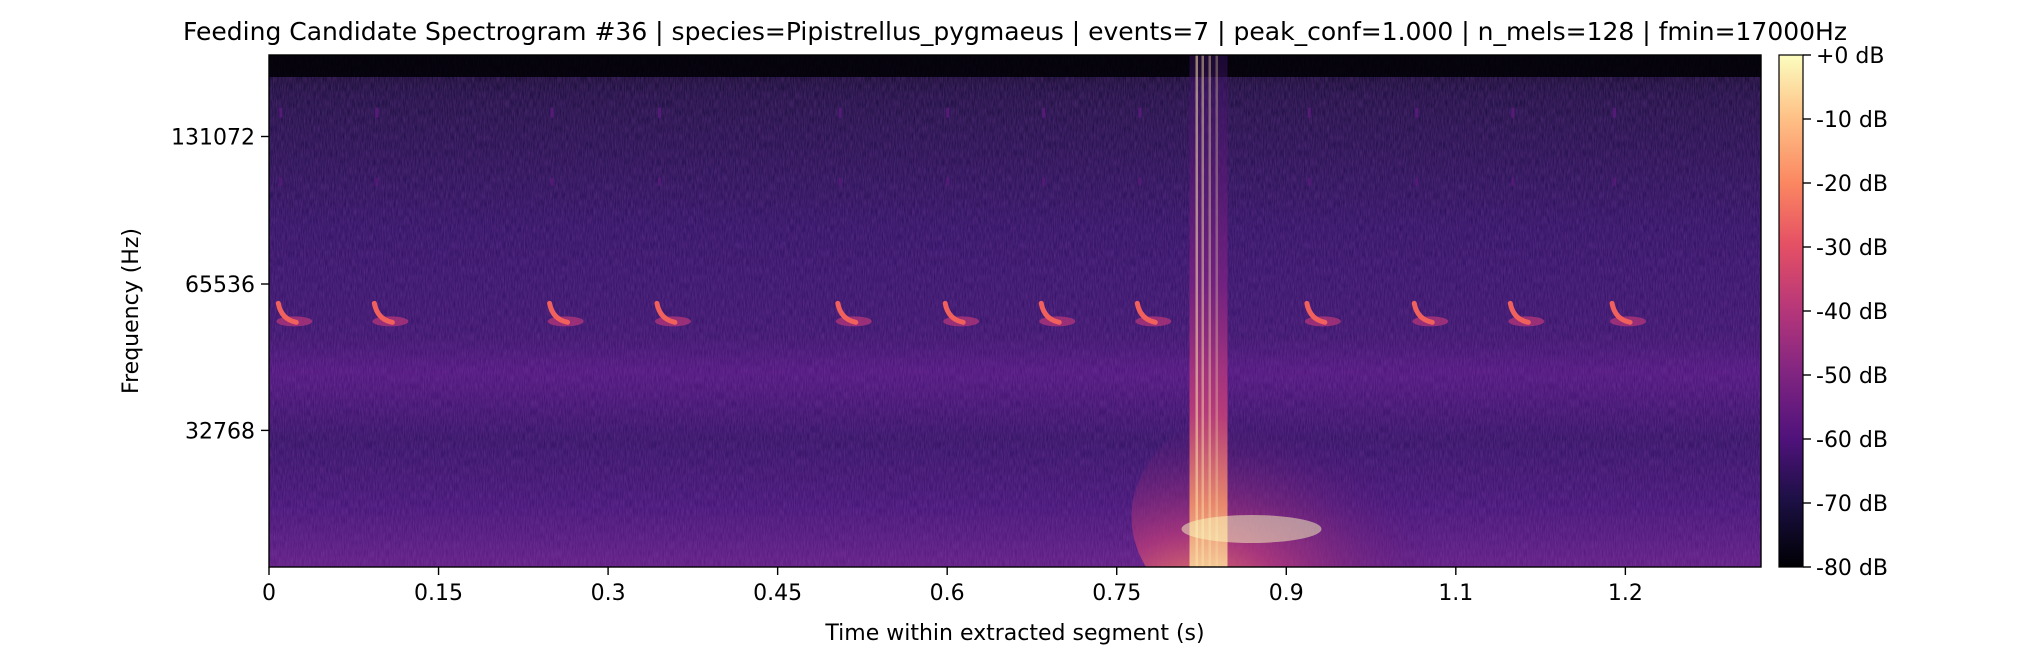  What do you see at coordinates (777, 593) in the screenshot?
I see `x-tick-label: 0.45` at bounding box center [777, 593].